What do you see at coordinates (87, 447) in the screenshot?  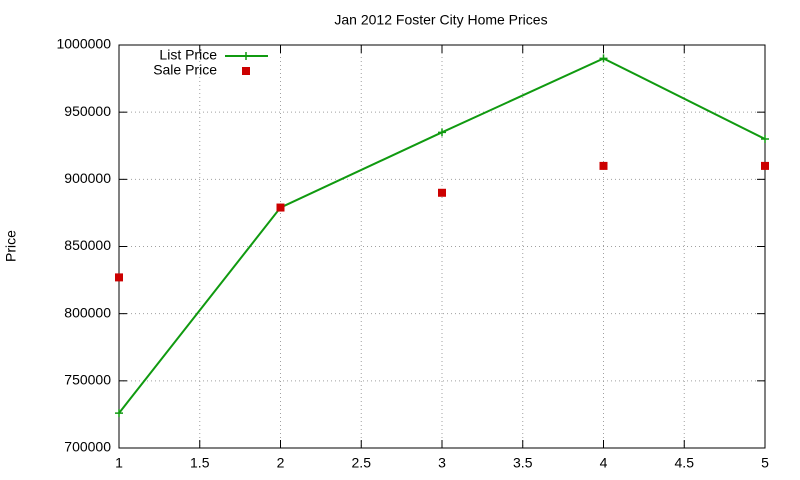 I see `y-tick-label: 700000` at bounding box center [87, 447].